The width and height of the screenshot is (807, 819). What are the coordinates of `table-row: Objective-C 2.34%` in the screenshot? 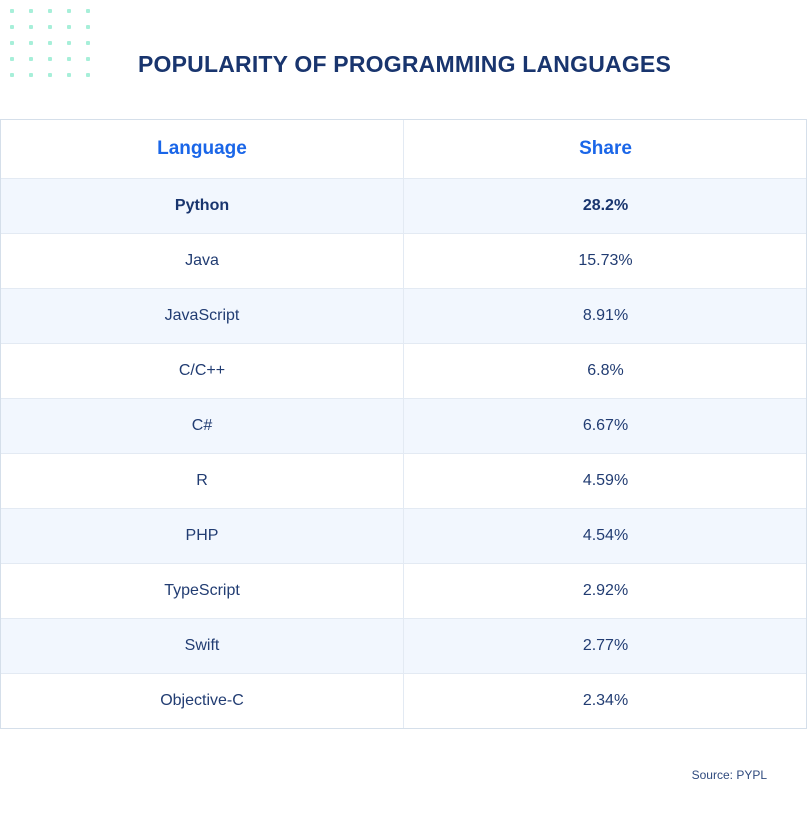 It's located at (403, 700).